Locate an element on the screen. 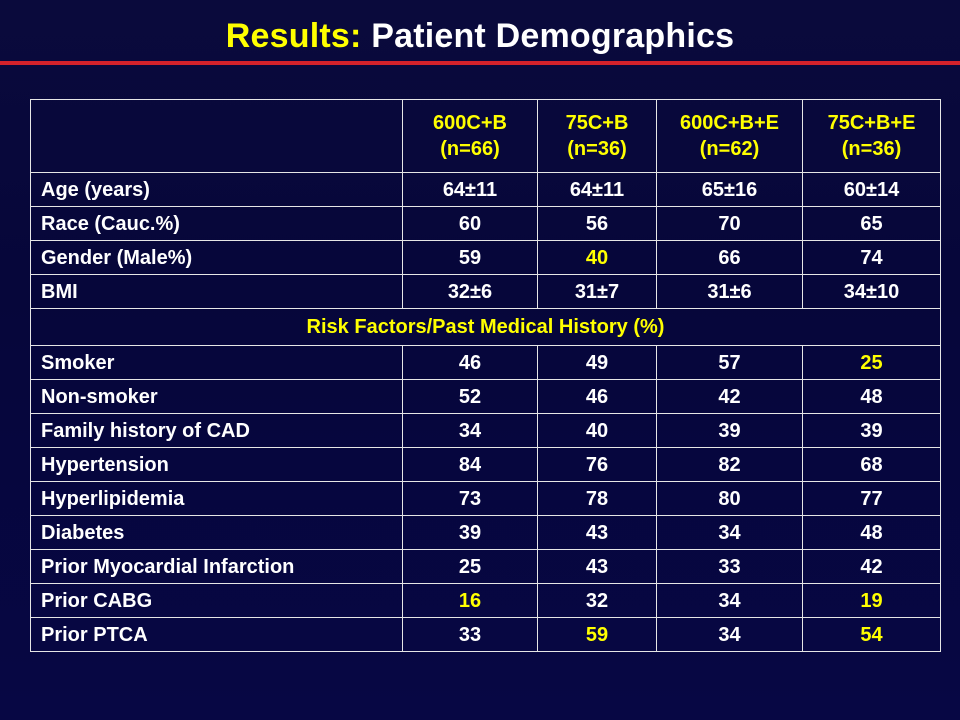 The width and height of the screenshot is (960, 720). title-divider is located at coordinates (480, 63).